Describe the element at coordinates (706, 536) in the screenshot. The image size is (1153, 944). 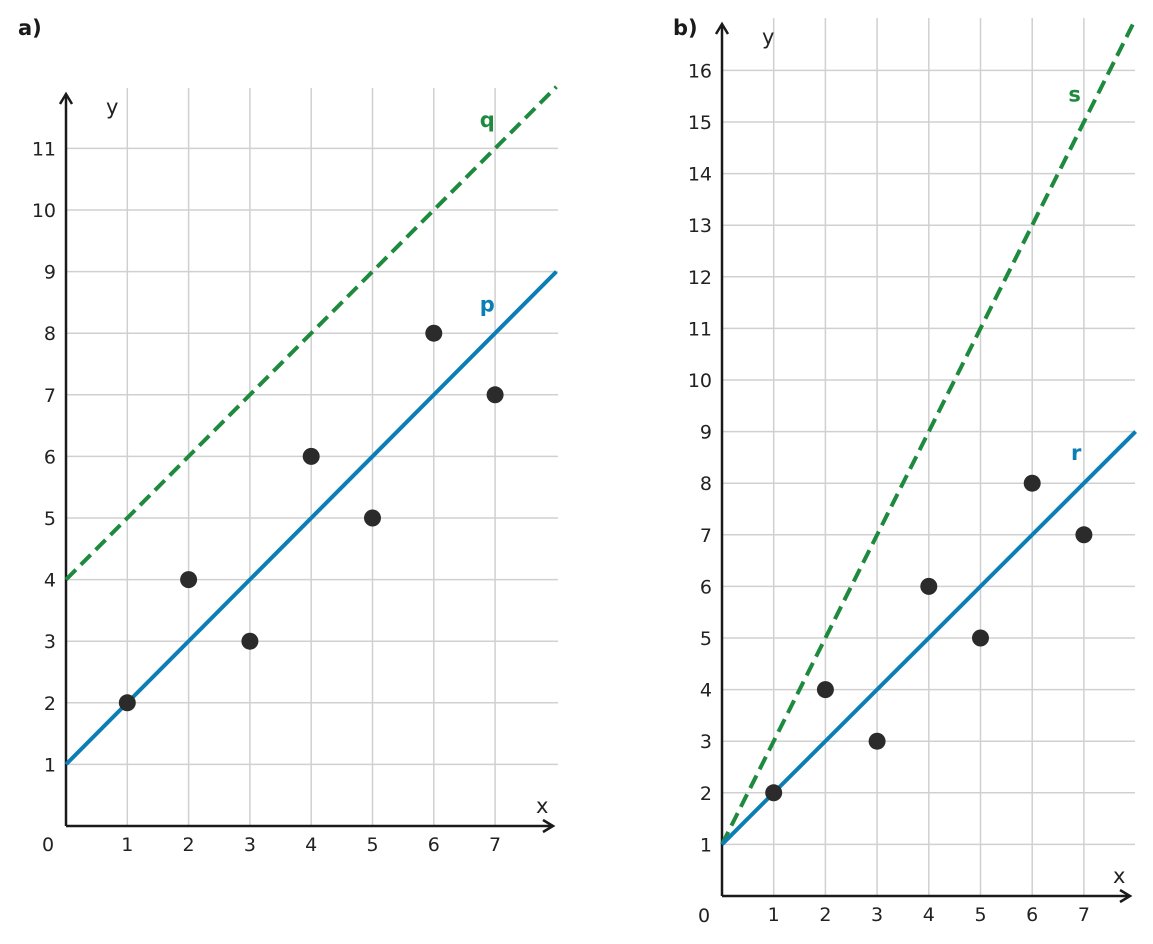
I see `panel-b-y-tick-label-7: 7` at that location.